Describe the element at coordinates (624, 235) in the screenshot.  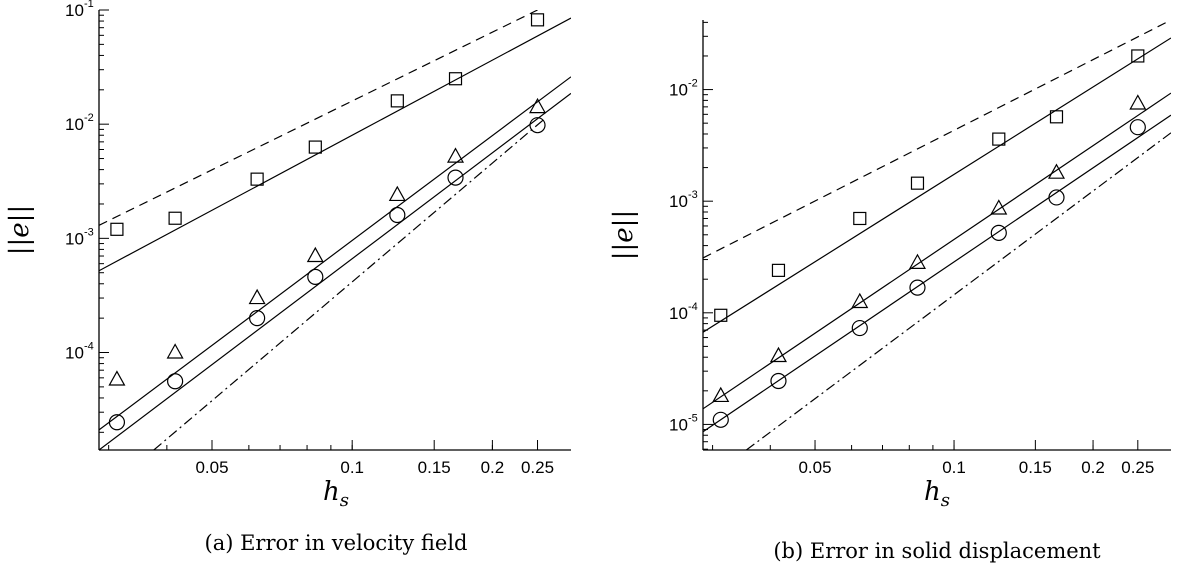
I see `y-axis-label-b: ||e||` at that location.